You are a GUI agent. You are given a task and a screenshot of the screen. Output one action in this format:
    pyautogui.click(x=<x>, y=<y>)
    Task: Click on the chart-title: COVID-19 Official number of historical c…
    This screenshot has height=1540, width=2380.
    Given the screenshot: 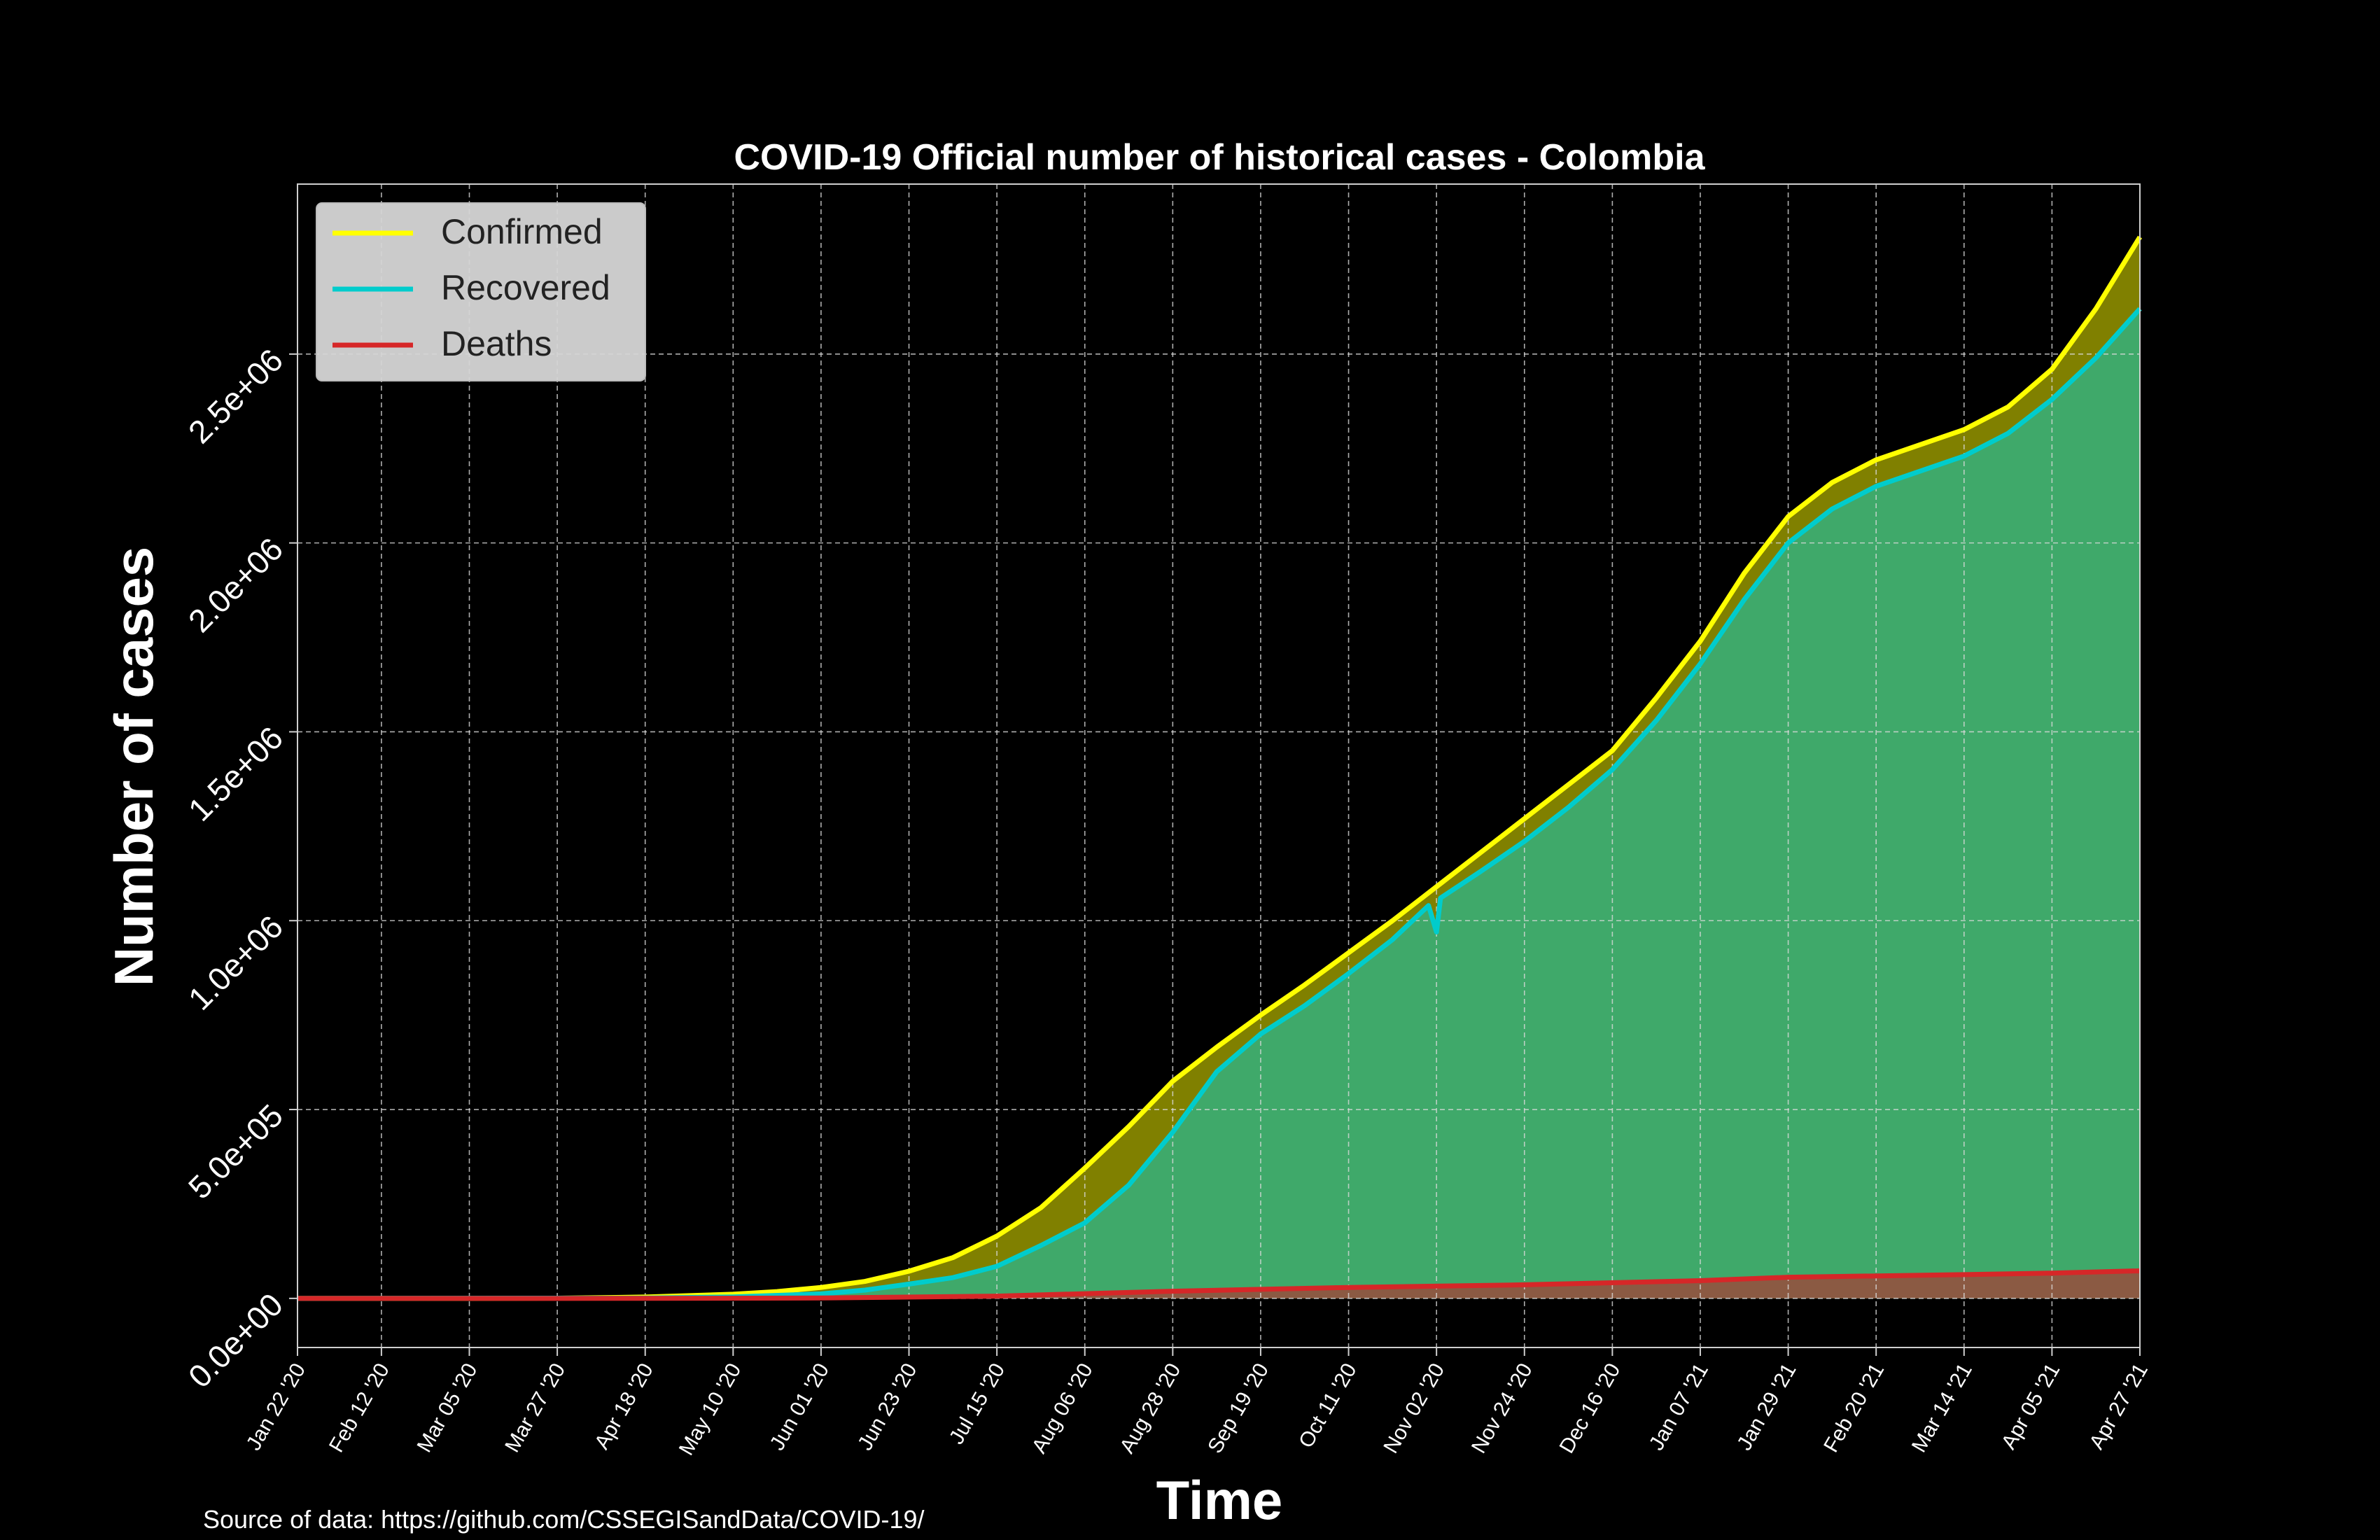 What is the action you would take?
    pyautogui.click(x=1220, y=157)
    